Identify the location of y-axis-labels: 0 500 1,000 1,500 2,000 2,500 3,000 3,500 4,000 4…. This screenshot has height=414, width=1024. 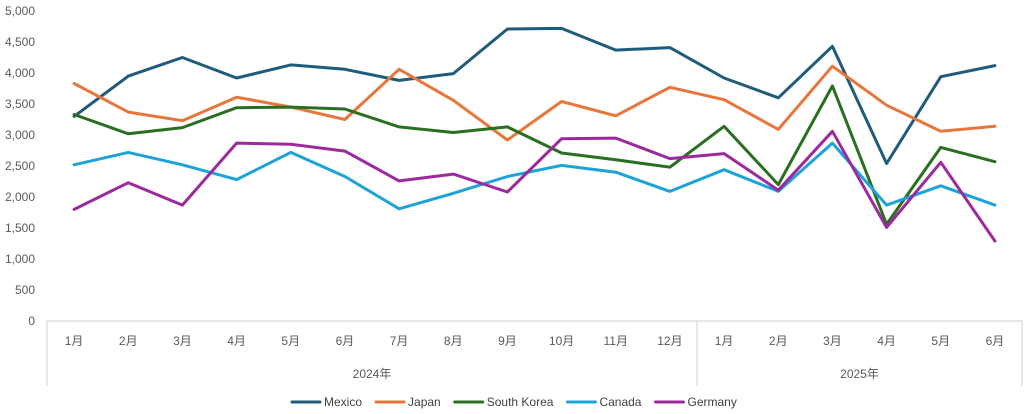
(20, 166).